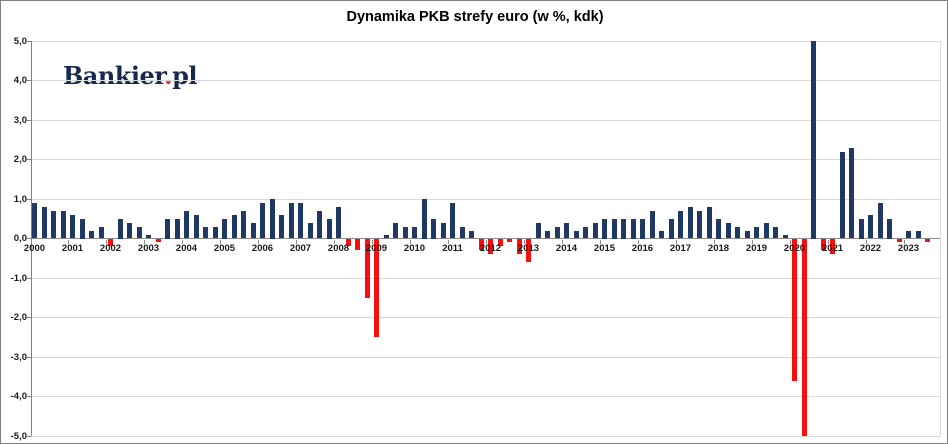  What do you see at coordinates (680, 224) in the screenshot?
I see `bar-2017Q1` at bounding box center [680, 224].